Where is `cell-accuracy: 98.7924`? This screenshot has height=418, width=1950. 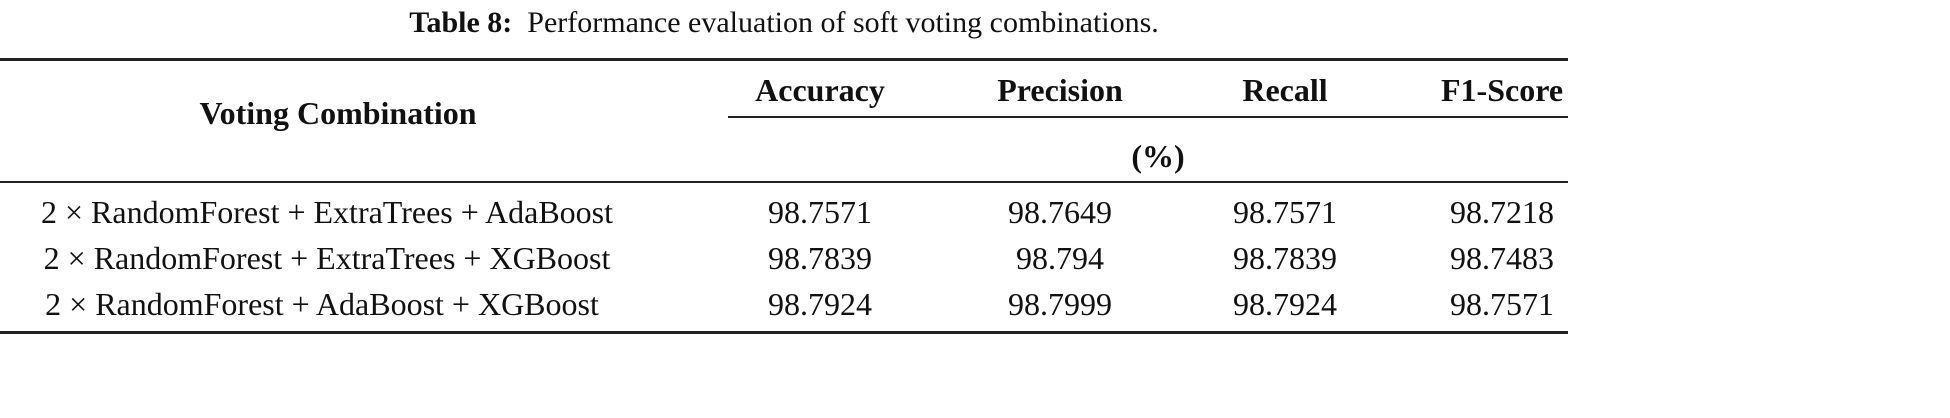
cell-accuracy: 98.7924 is located at coordinates (820, 304).